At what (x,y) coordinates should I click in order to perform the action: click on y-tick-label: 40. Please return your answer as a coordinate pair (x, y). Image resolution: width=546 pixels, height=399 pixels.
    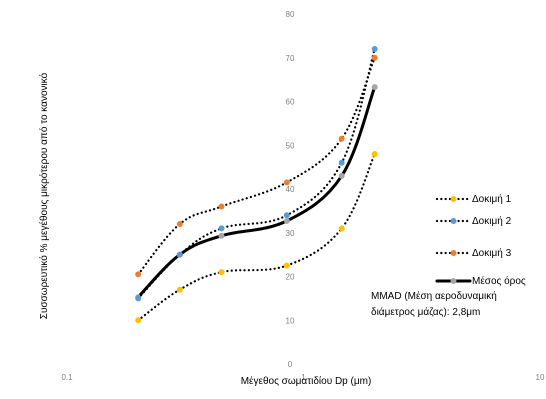
    Looking at the image, I should click on (290, 189).